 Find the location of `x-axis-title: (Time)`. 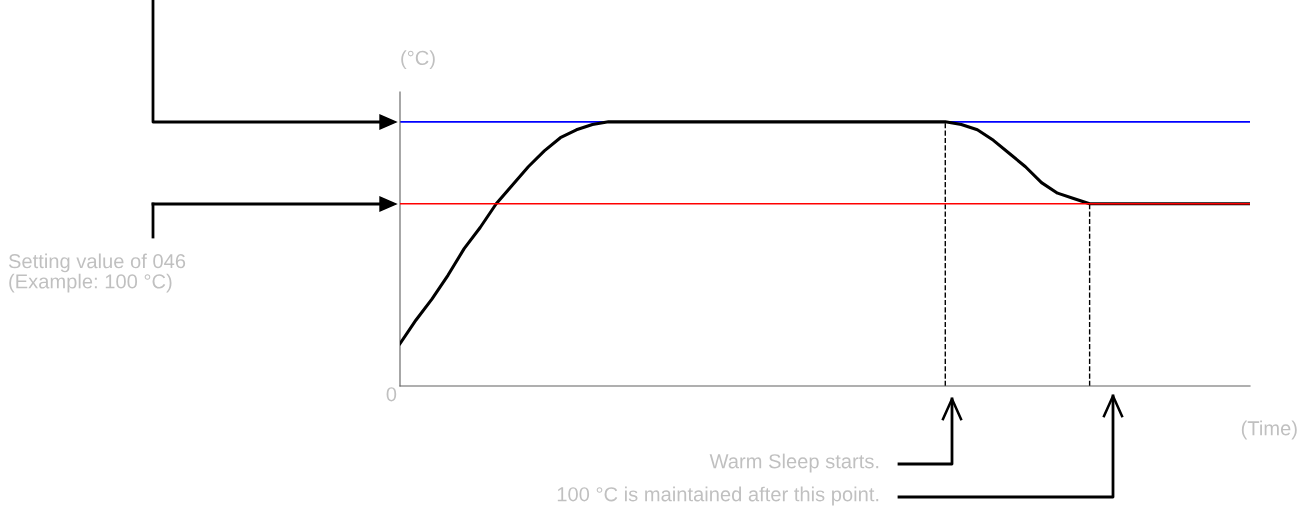

x-axis-title: (Time) is located at coordinates (1269, 430).